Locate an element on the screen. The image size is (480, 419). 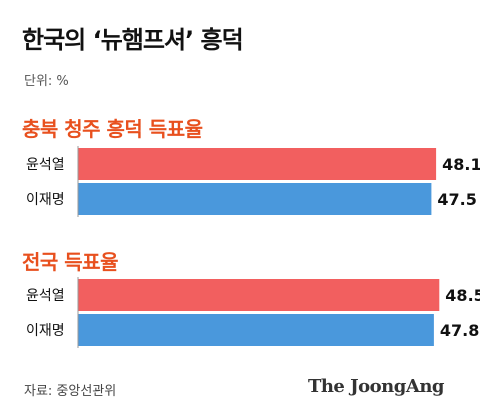
section-title-heungdeok: 충북 청주 흥덕 득표율 is located at coordinates (112, 129).